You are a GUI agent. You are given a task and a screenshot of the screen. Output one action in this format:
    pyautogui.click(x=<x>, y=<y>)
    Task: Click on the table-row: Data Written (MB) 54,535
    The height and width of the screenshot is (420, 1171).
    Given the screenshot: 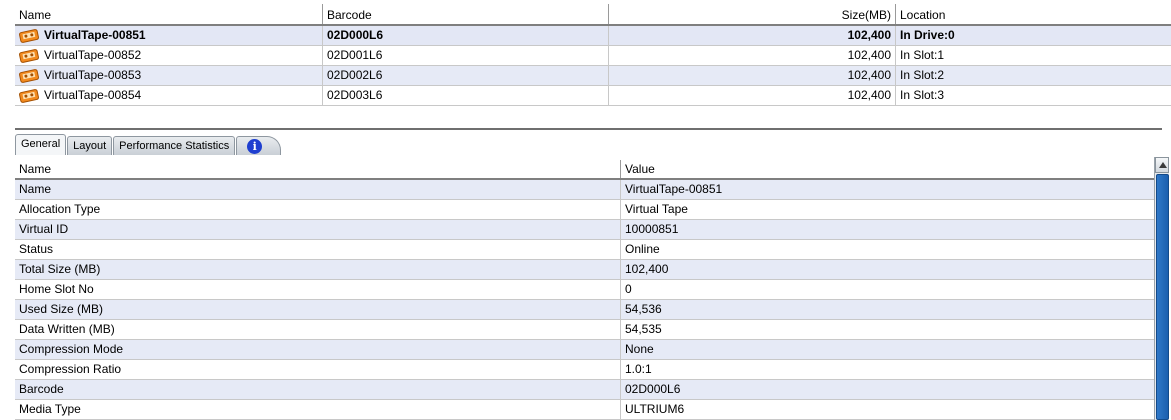 What is the action you would take?
    pyautogui.click(x=584, y=330)
    